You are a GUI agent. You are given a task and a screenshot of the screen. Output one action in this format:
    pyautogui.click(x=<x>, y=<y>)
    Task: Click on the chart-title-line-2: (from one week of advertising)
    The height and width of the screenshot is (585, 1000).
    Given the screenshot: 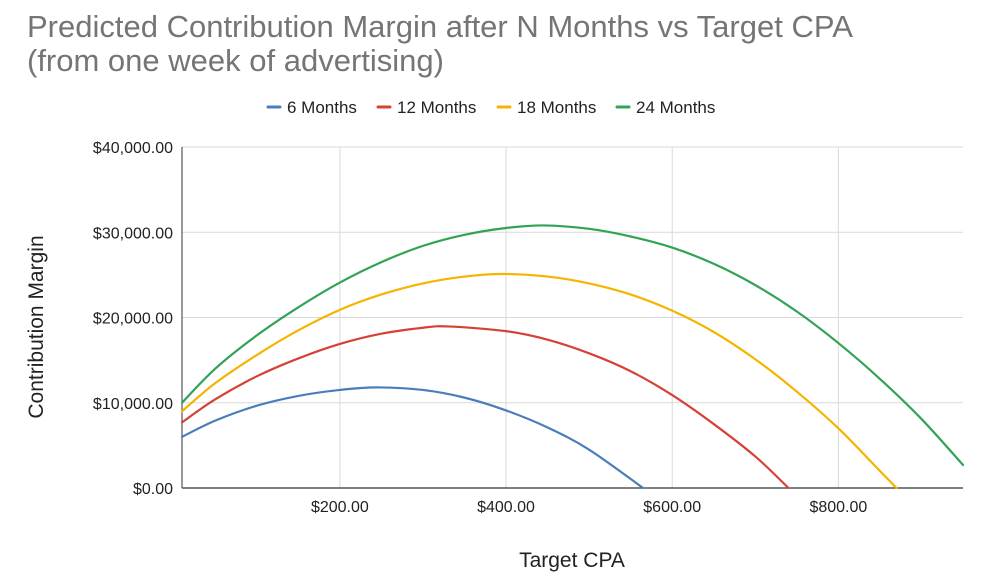 What is the action you would take?
    pyautogui.click(x=235, y=60)
    